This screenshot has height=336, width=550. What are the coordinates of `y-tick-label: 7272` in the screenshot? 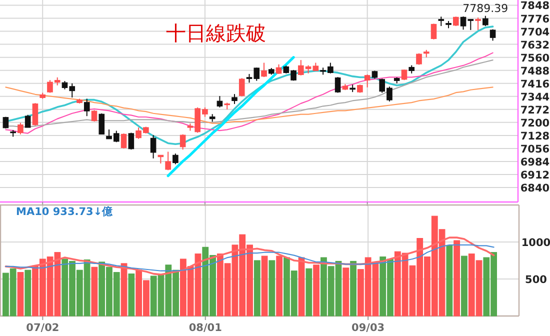 It's located at (535, 110).